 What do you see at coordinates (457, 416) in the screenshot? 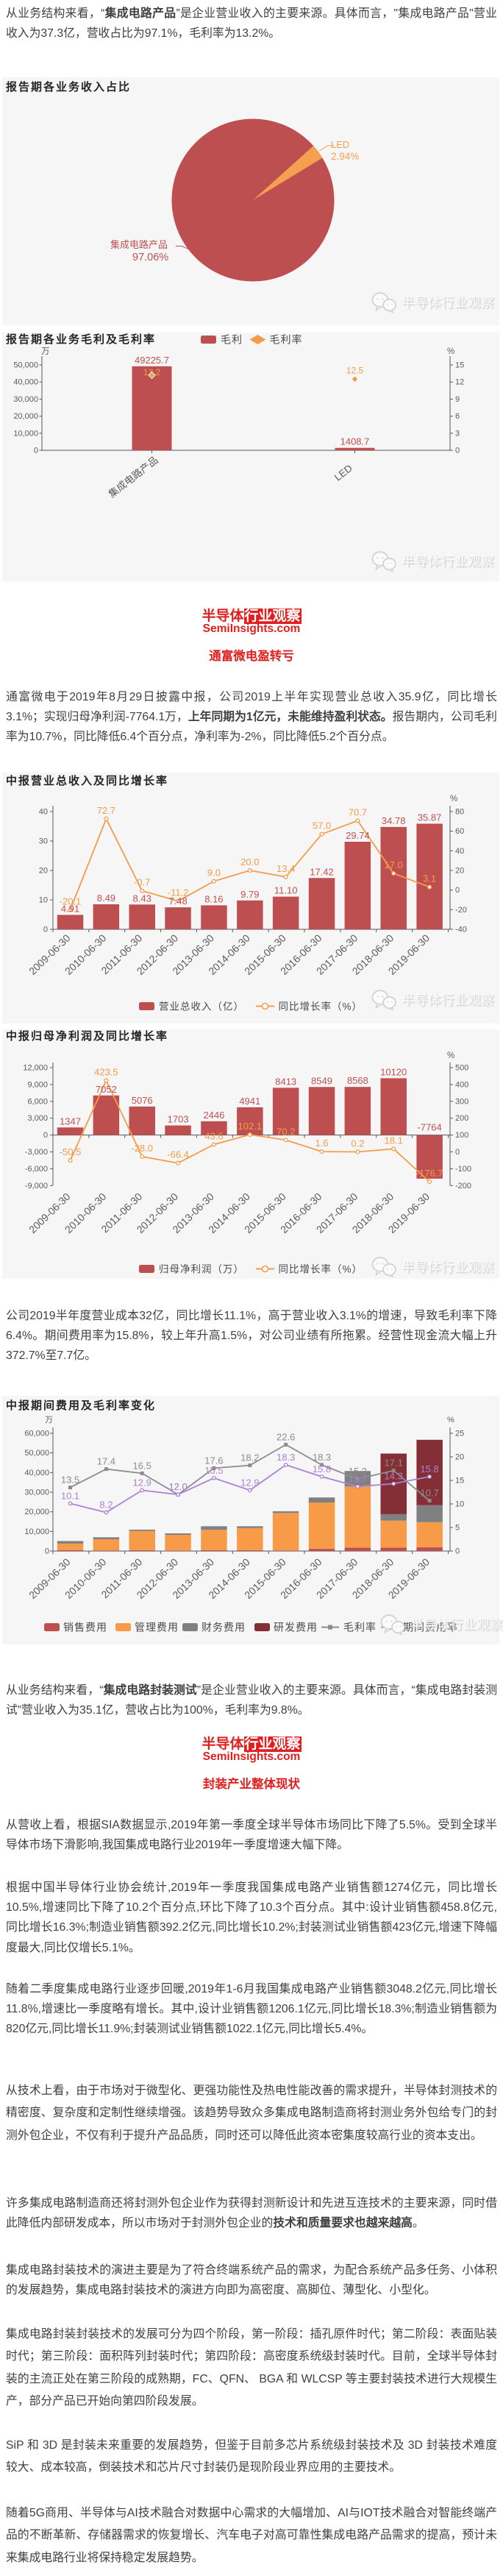
I see `svg-text: 6` at bounding box center [457, 416].